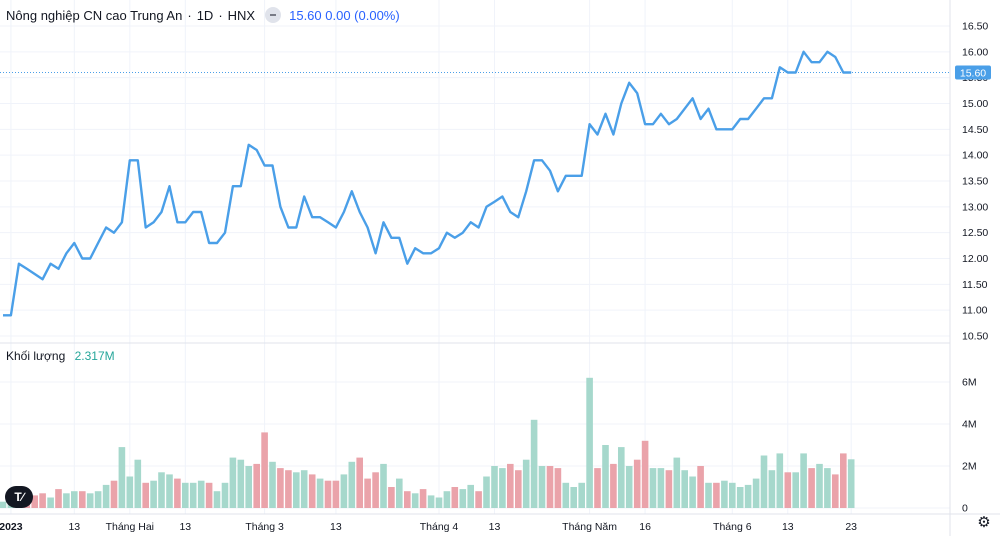  I want to click on volume-tick-label: 6M, so click(969, 383).